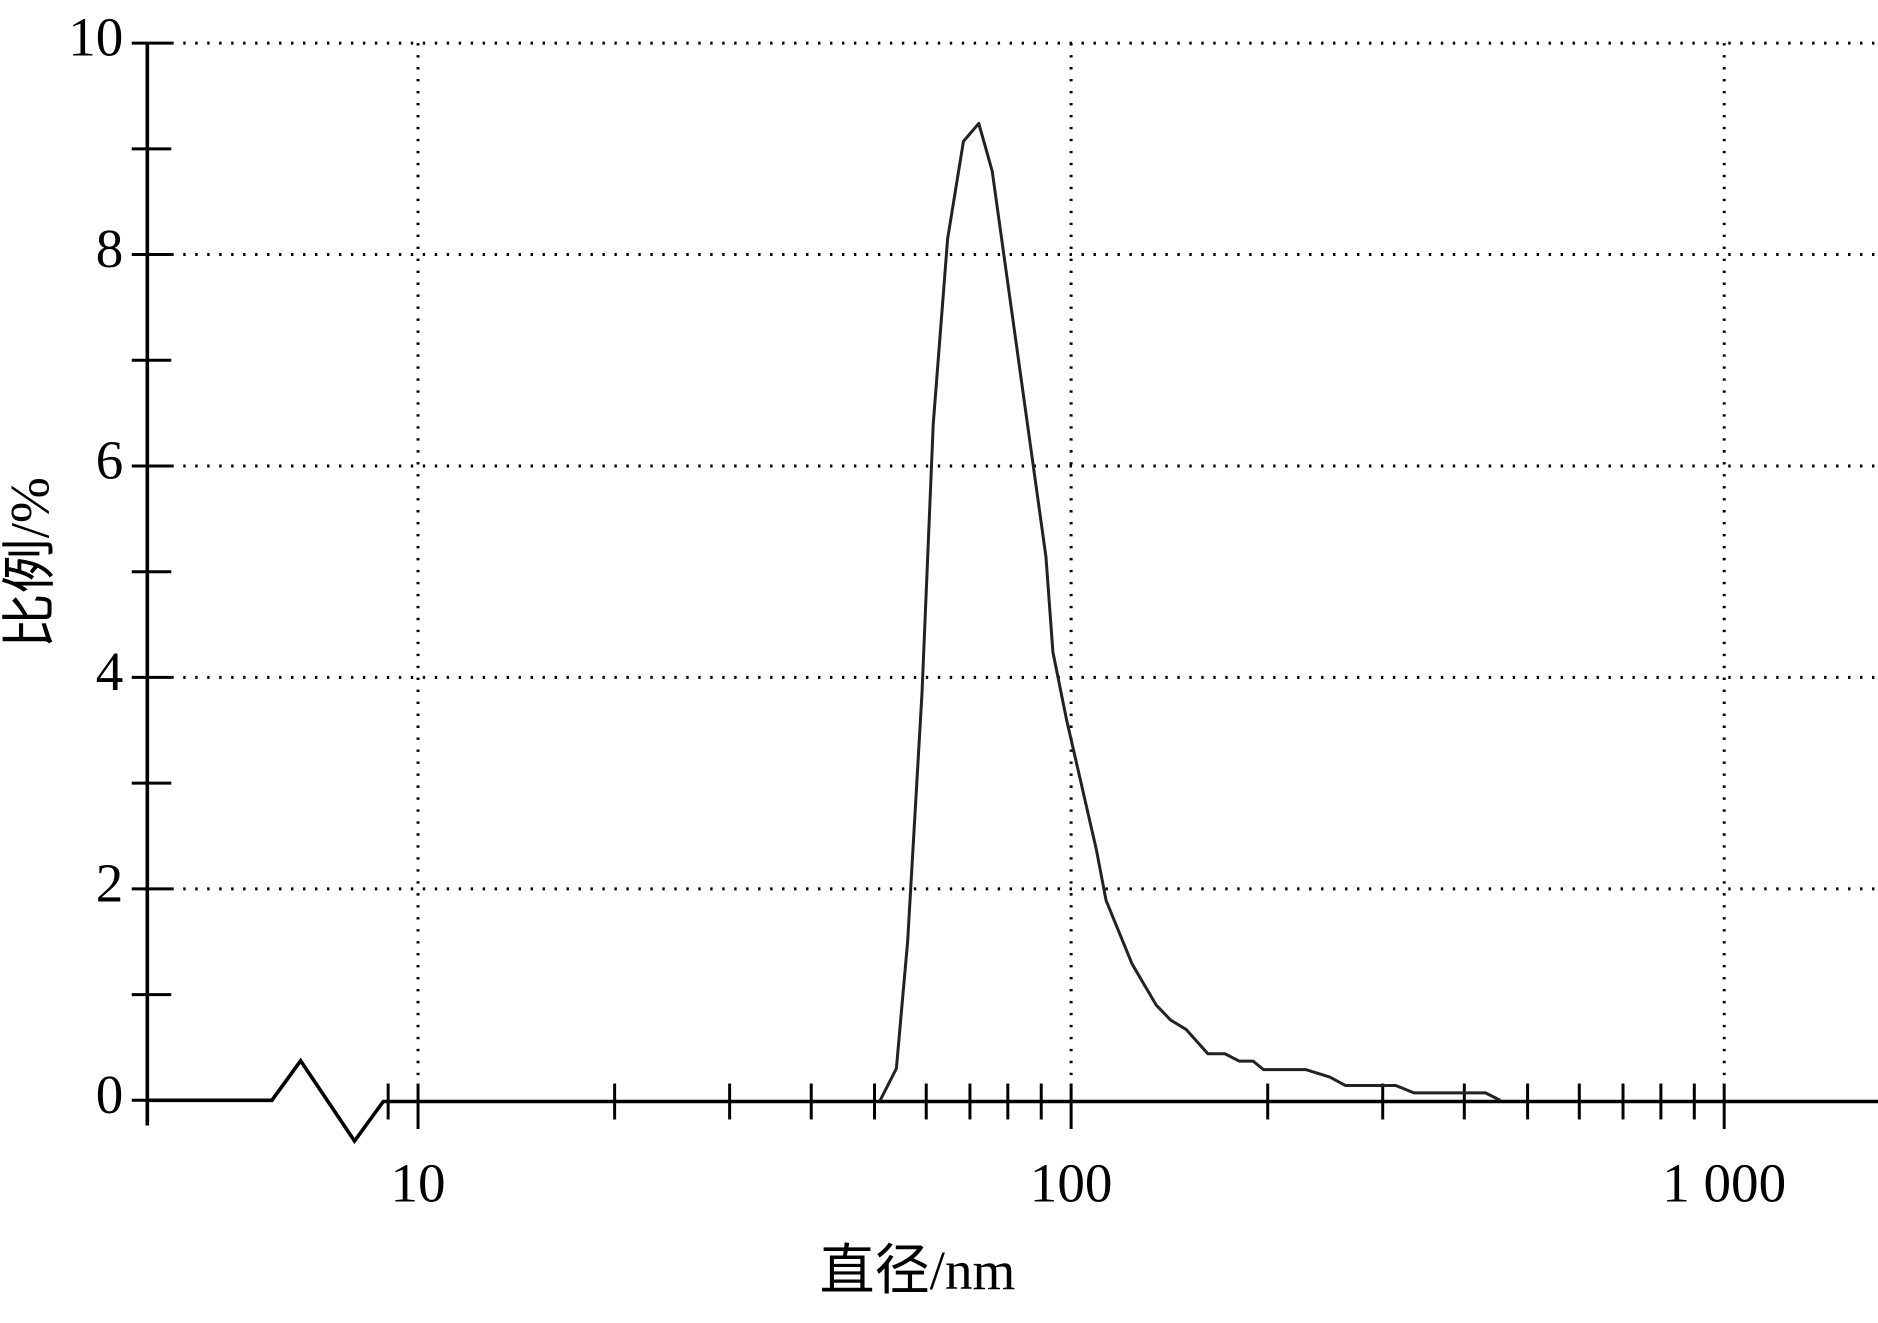 The image size is (1878, 1323). What do you see at coordinates (110, 460) in the screenshot?
I see `y-tick-label: 6` at bounding box center [110, 460].